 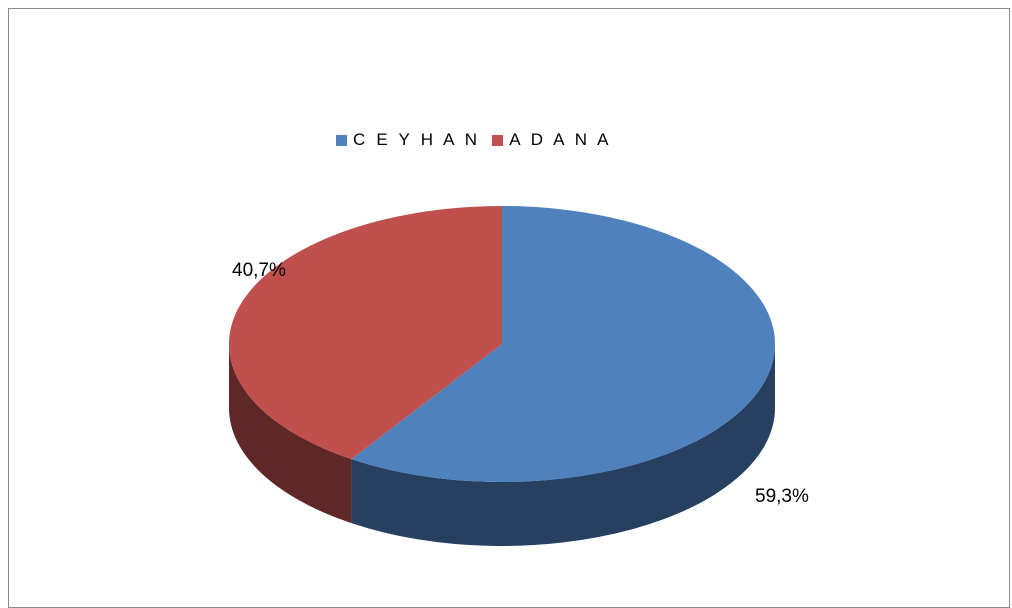 What do you see at coordinates (366, 333) in the screenshot?
I see `pie-slice-adana` at bounding box center [366, 333].